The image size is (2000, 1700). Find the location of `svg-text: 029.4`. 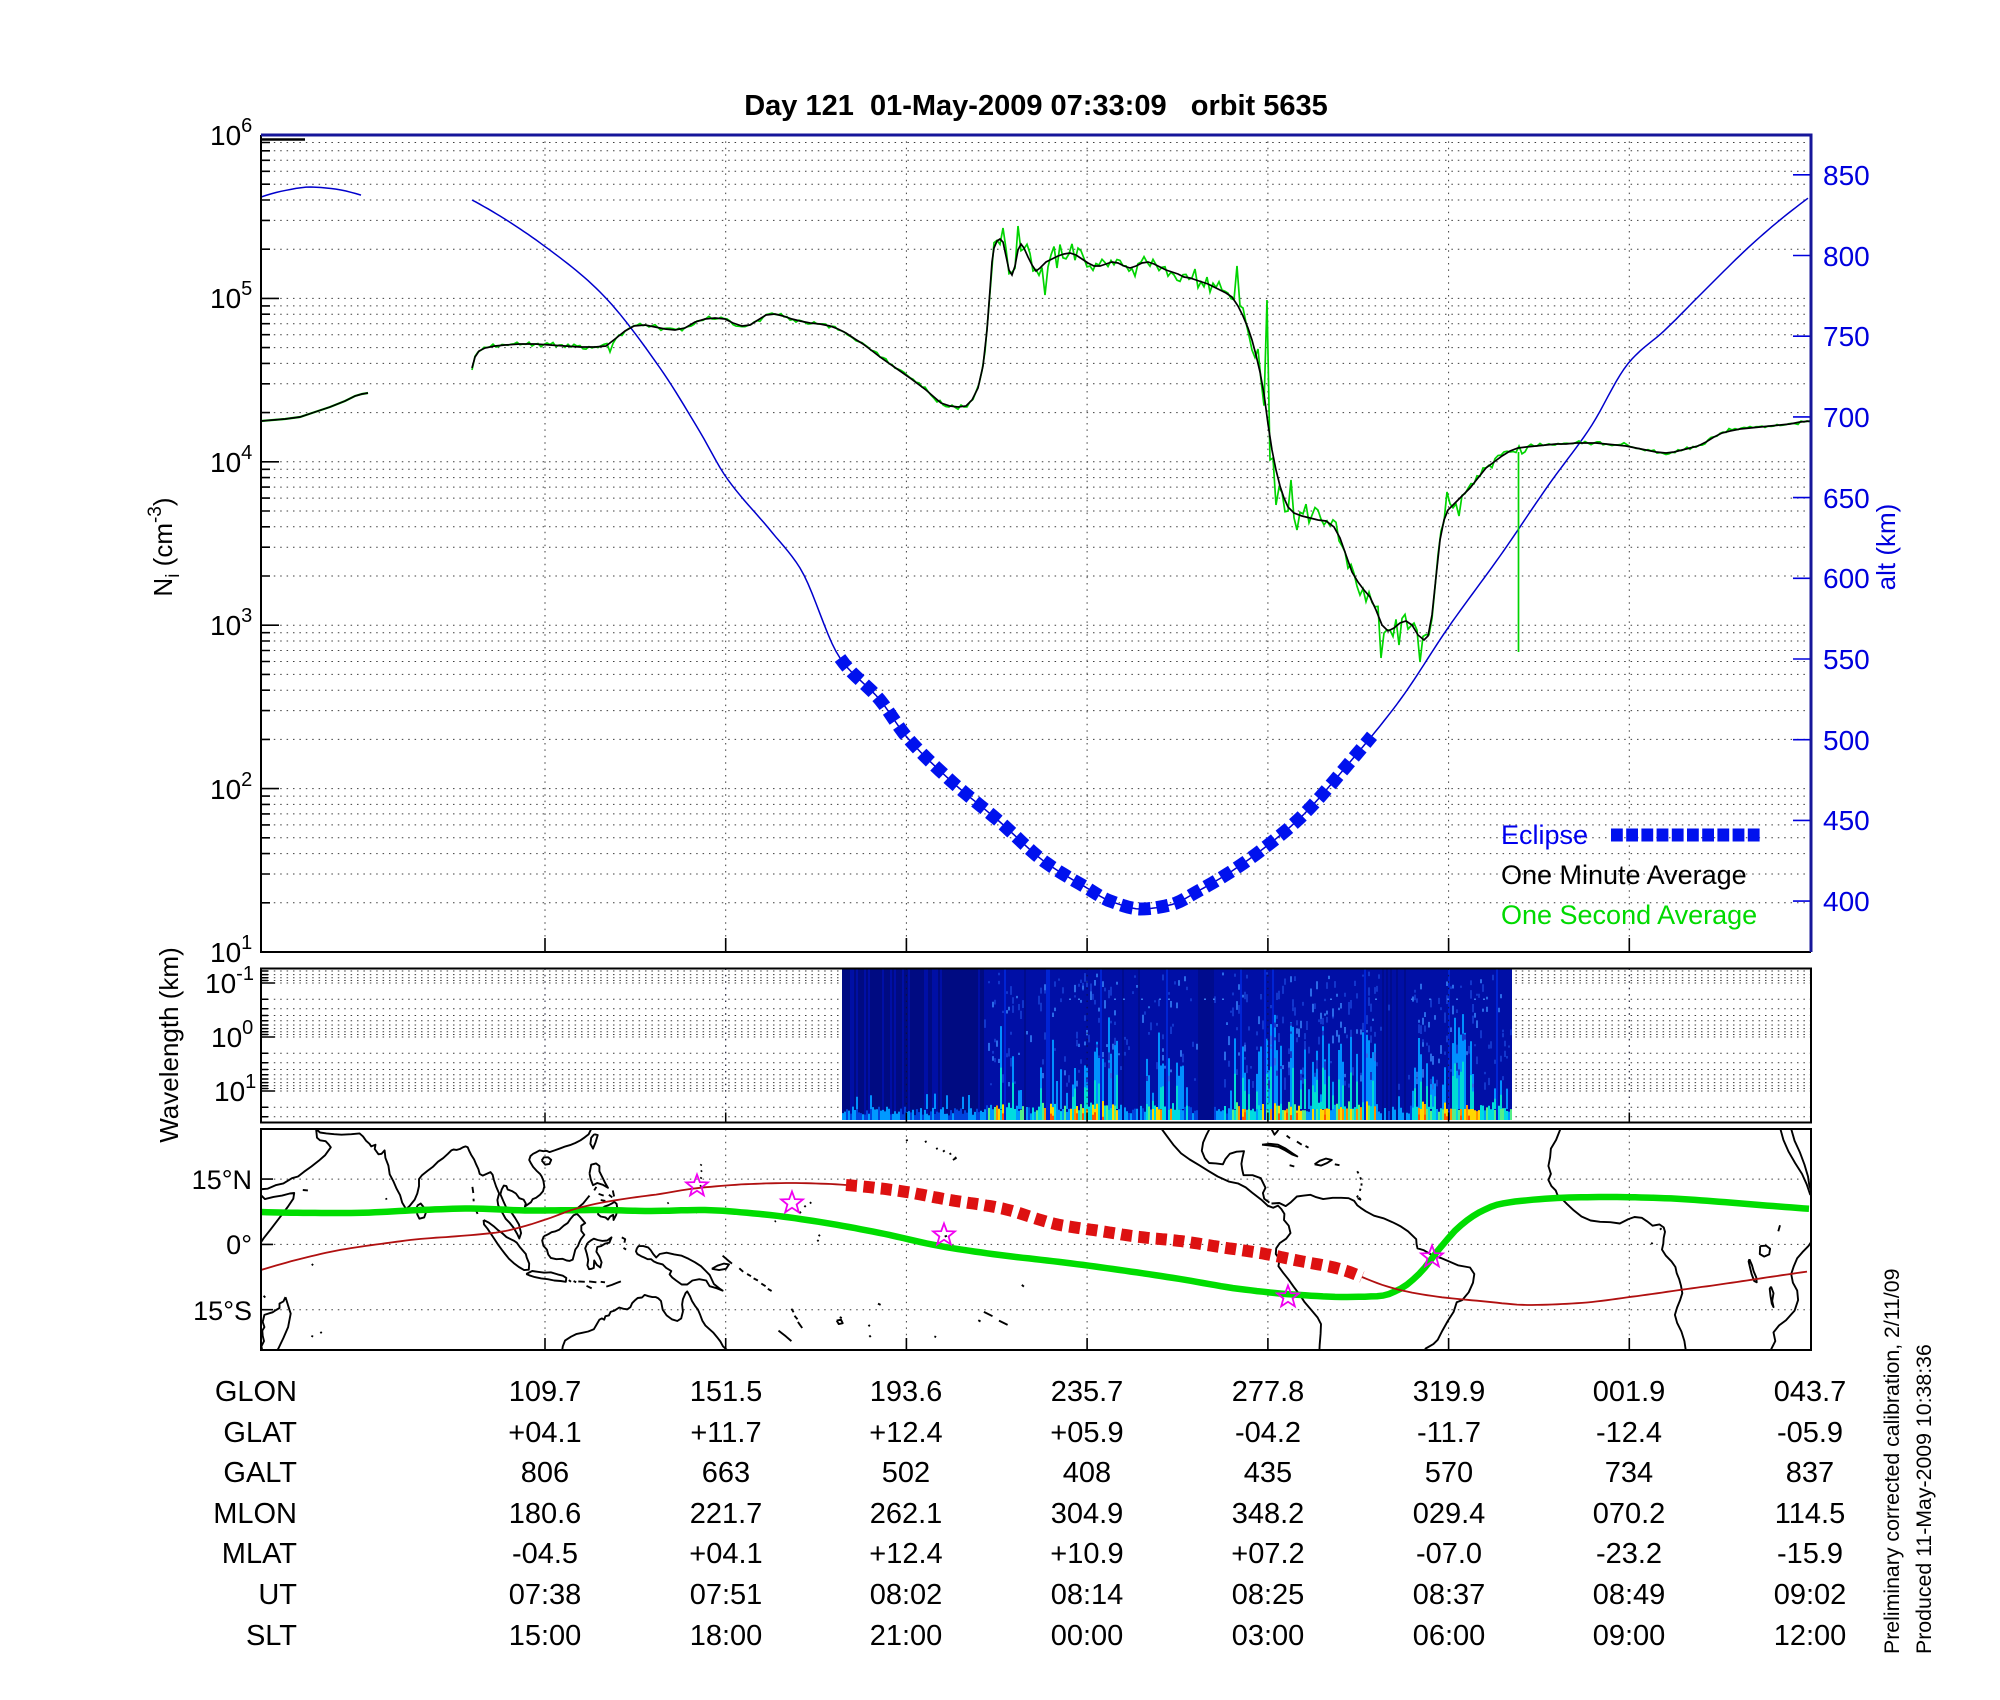

svg-text: 029.4 is located at coordinates (1449, 1514).